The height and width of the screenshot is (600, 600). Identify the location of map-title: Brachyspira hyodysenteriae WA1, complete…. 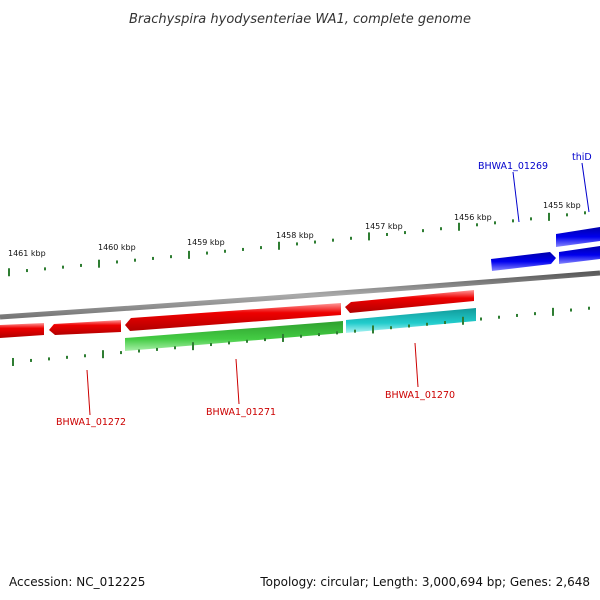
(300, 19).